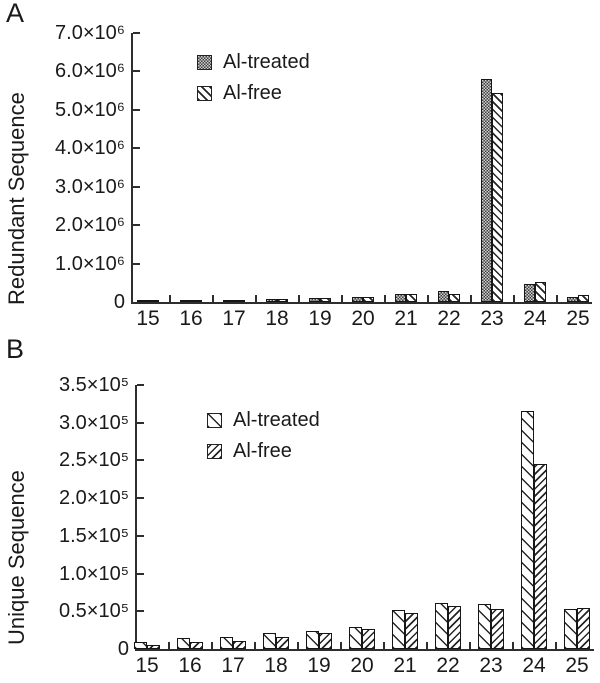  Describe the element at coordinates (15, 14) in the screenshot. I see `panel-a-letter: A` at that location.